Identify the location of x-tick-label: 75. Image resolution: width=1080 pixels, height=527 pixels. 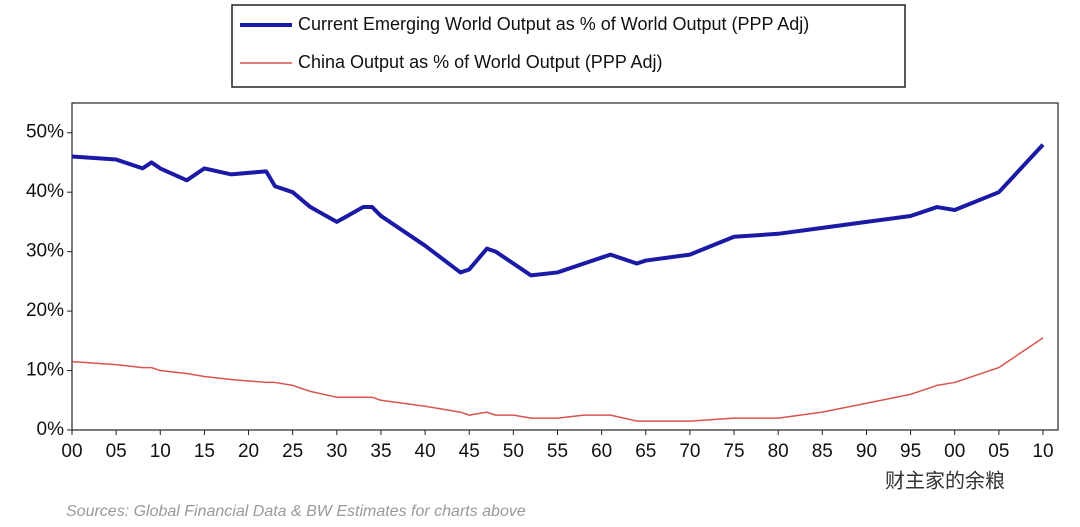
(733, 451).